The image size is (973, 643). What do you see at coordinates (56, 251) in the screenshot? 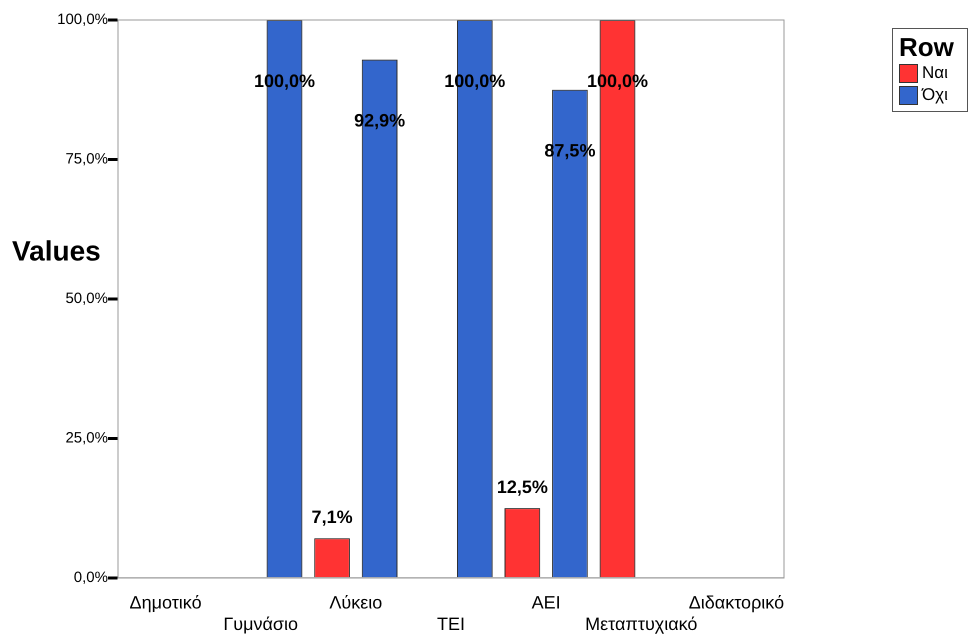
I see `y-axis-title: Values` at bounding box center [56, 251].